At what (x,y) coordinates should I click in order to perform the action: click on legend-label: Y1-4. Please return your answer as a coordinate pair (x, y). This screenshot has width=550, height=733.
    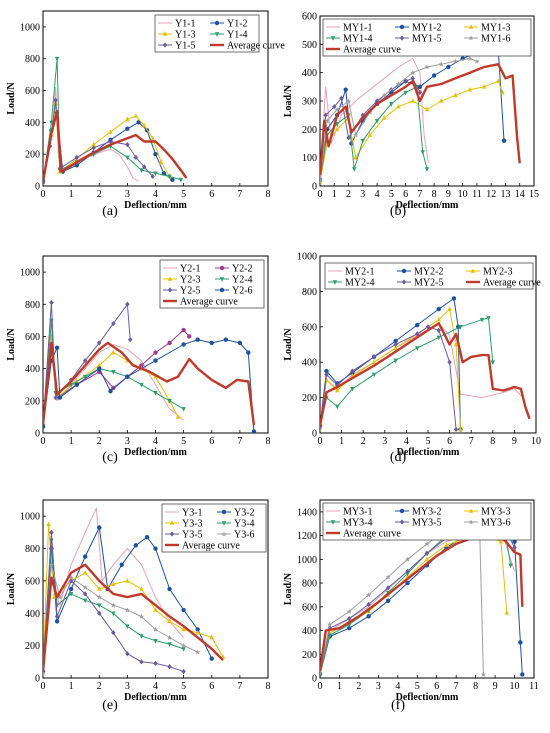
    Looking at the image, I should click on (237, 35).